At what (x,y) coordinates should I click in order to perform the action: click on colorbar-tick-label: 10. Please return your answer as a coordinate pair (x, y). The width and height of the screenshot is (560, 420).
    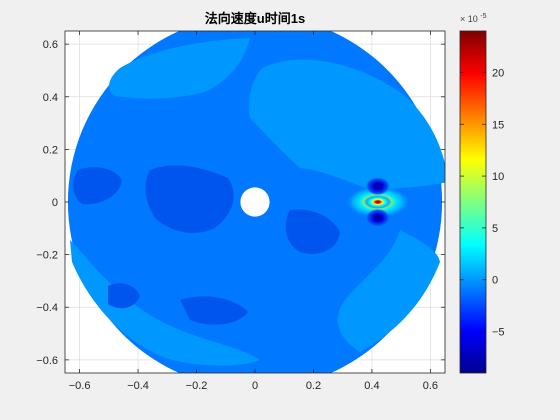
    Looking at the image, I should click on (498, 177).